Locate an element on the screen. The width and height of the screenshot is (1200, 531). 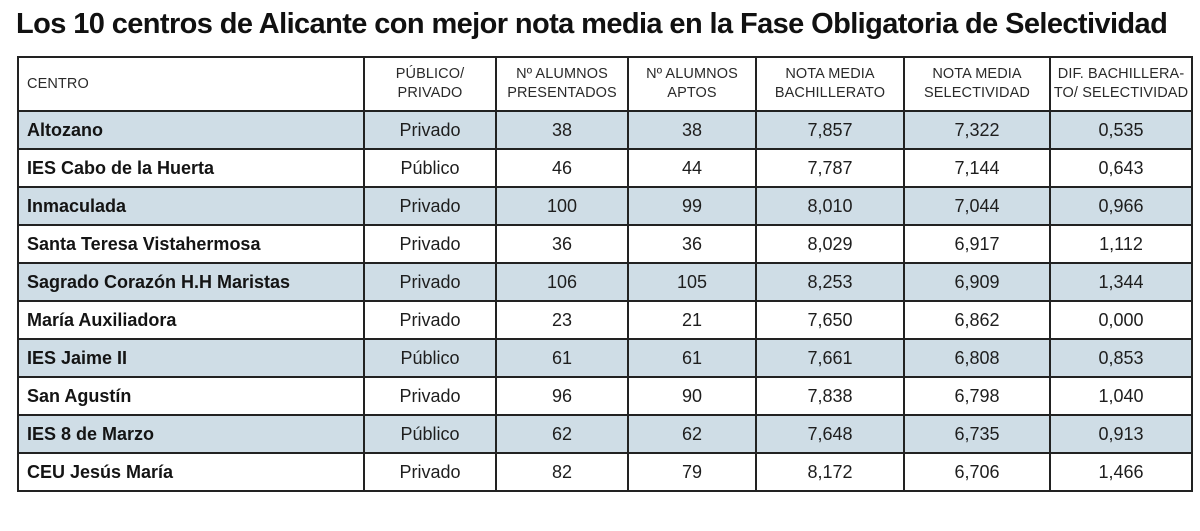
cell-diferencia: 0,853 is located at coordinates (1121, 358).